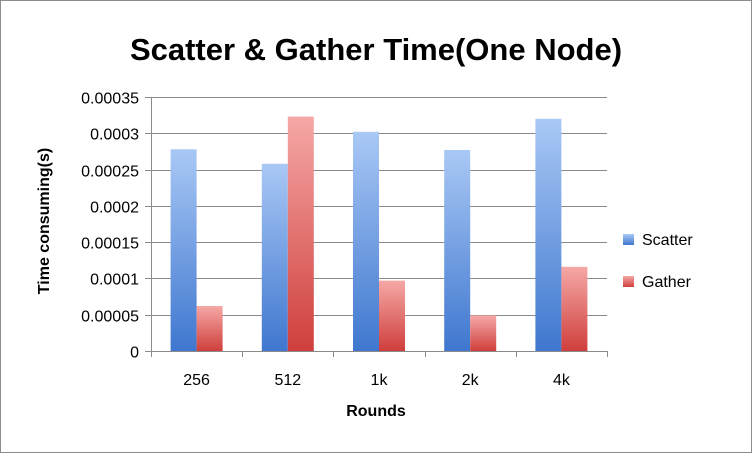  What do you see at coordinates (110, 317) in the screenshot?
I see `y-tick-label: 0.00005` at bounding box center [110, 317].